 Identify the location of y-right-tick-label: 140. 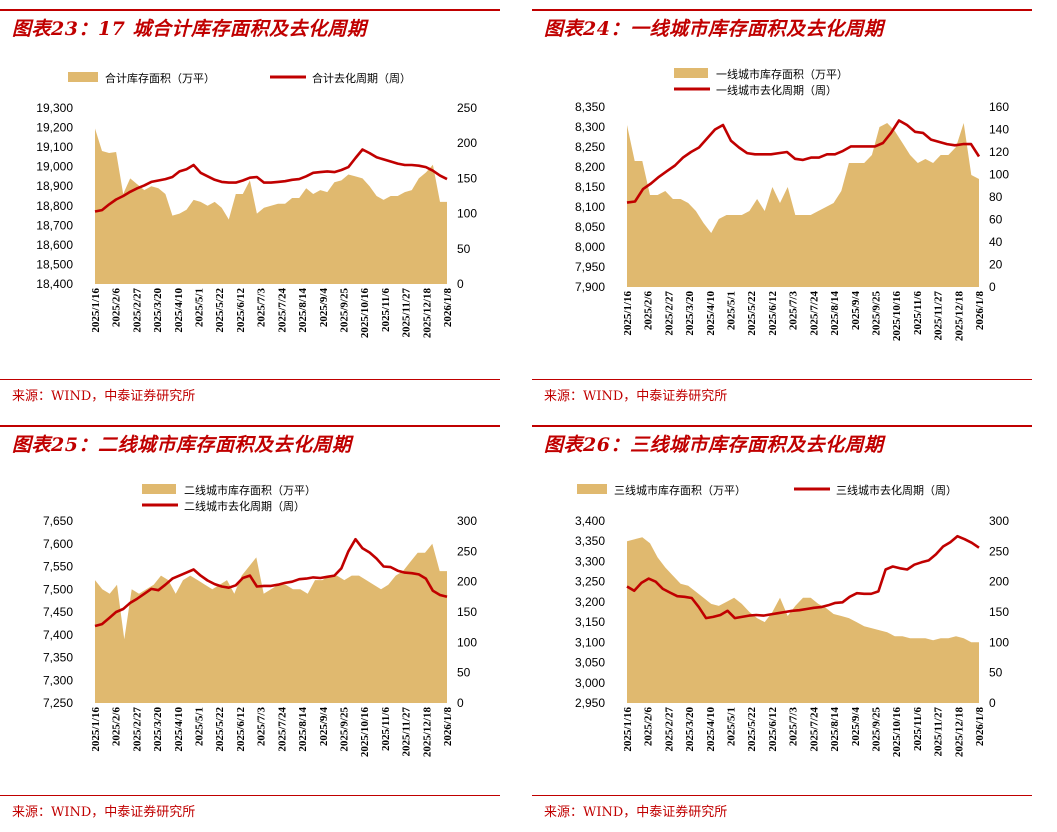
(999, 130).